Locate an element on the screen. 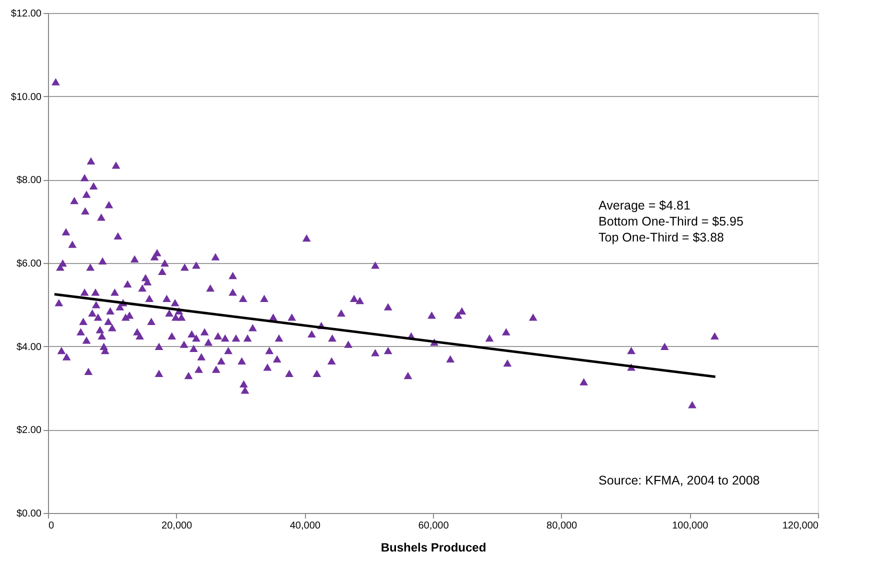 This screenshot has width=888, height=583. annotation: Bottom One-Third = $5.95 is located at coordinates (671, 221).